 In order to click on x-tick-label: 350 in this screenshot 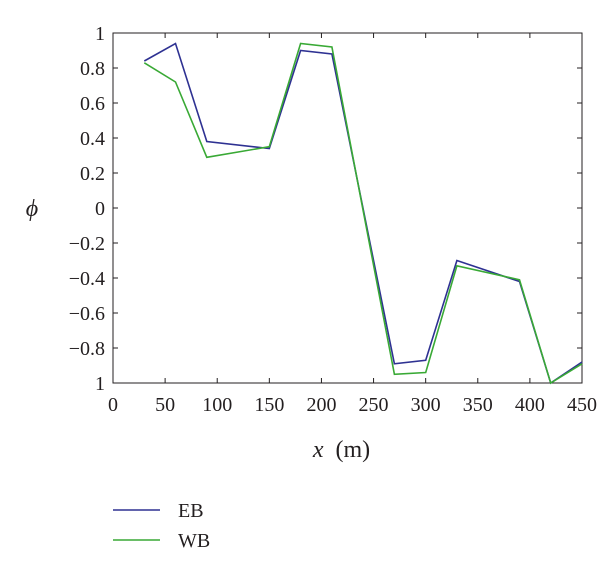, I will do `click(478, 405)`.